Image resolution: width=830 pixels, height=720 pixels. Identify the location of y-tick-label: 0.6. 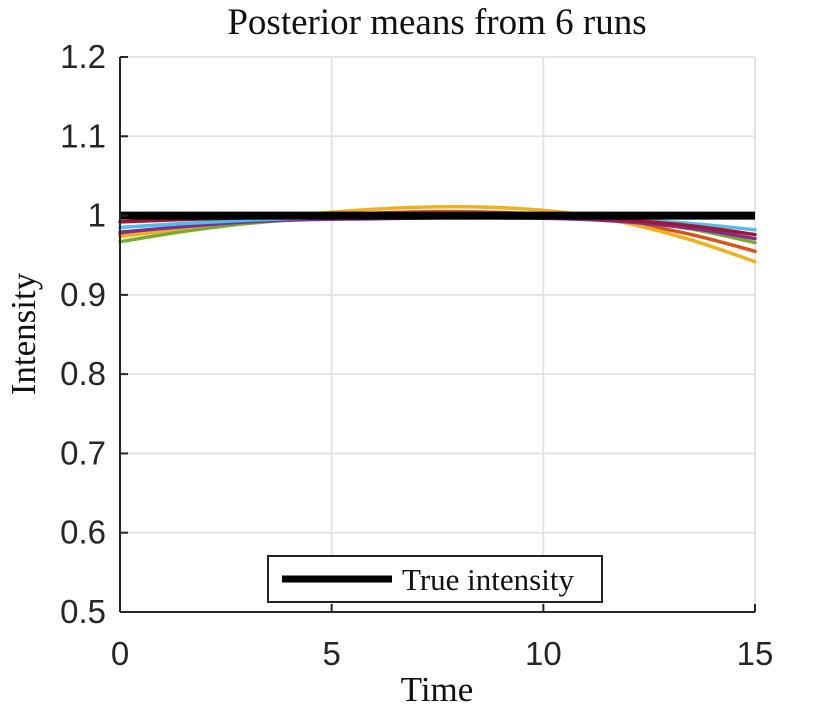
(83, 532).